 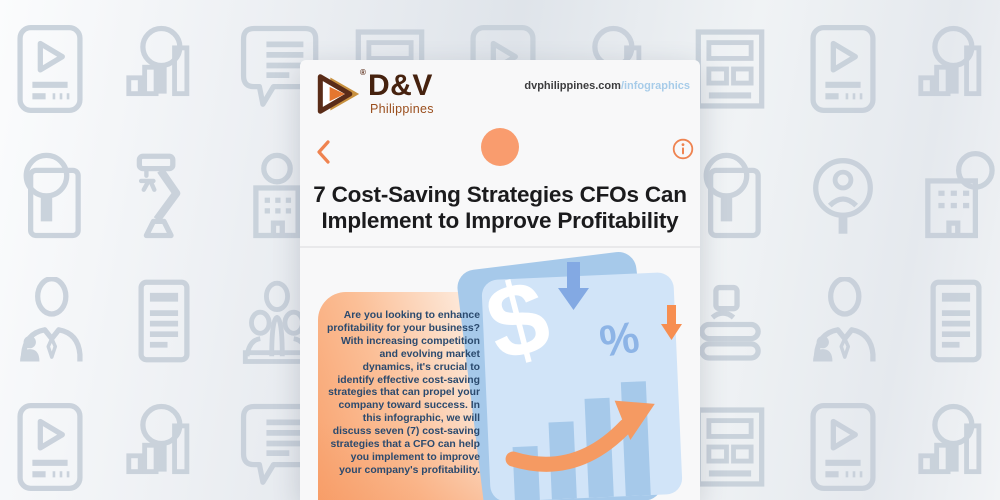 What do you see at coordinates (50, 195) in the screenshot?
I see `search-doc-icon` at bounding box center [50, 195].